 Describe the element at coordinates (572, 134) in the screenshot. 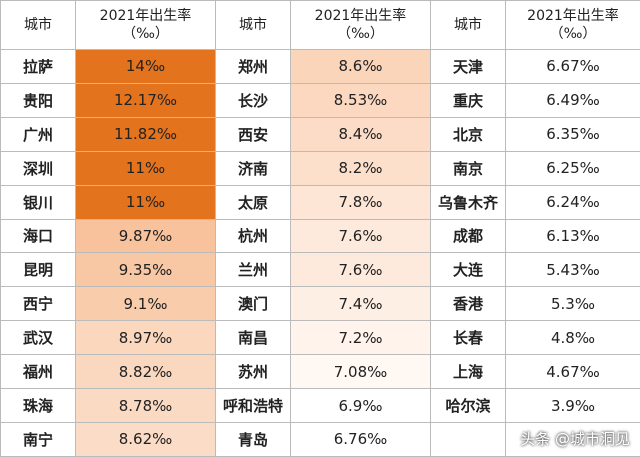

I see `rate-cell: 6.35‰` at that location.